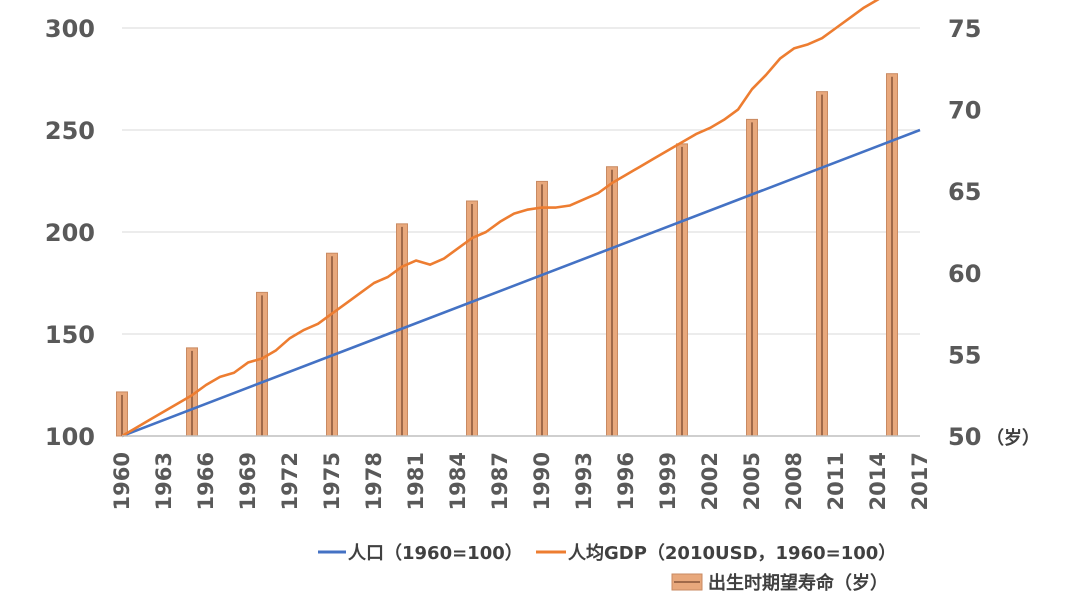 Image resolution: width=1080 pixels, height=604 pixels. I want to click on x-tick-label: 1981, so click(416, 481).